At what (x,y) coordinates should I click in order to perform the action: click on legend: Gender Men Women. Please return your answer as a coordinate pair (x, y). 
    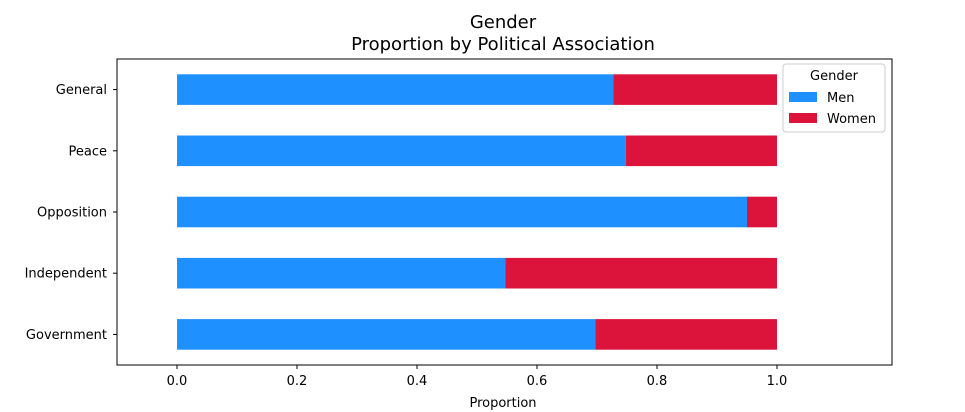
    Looking at the image, I should click on (834, 98).